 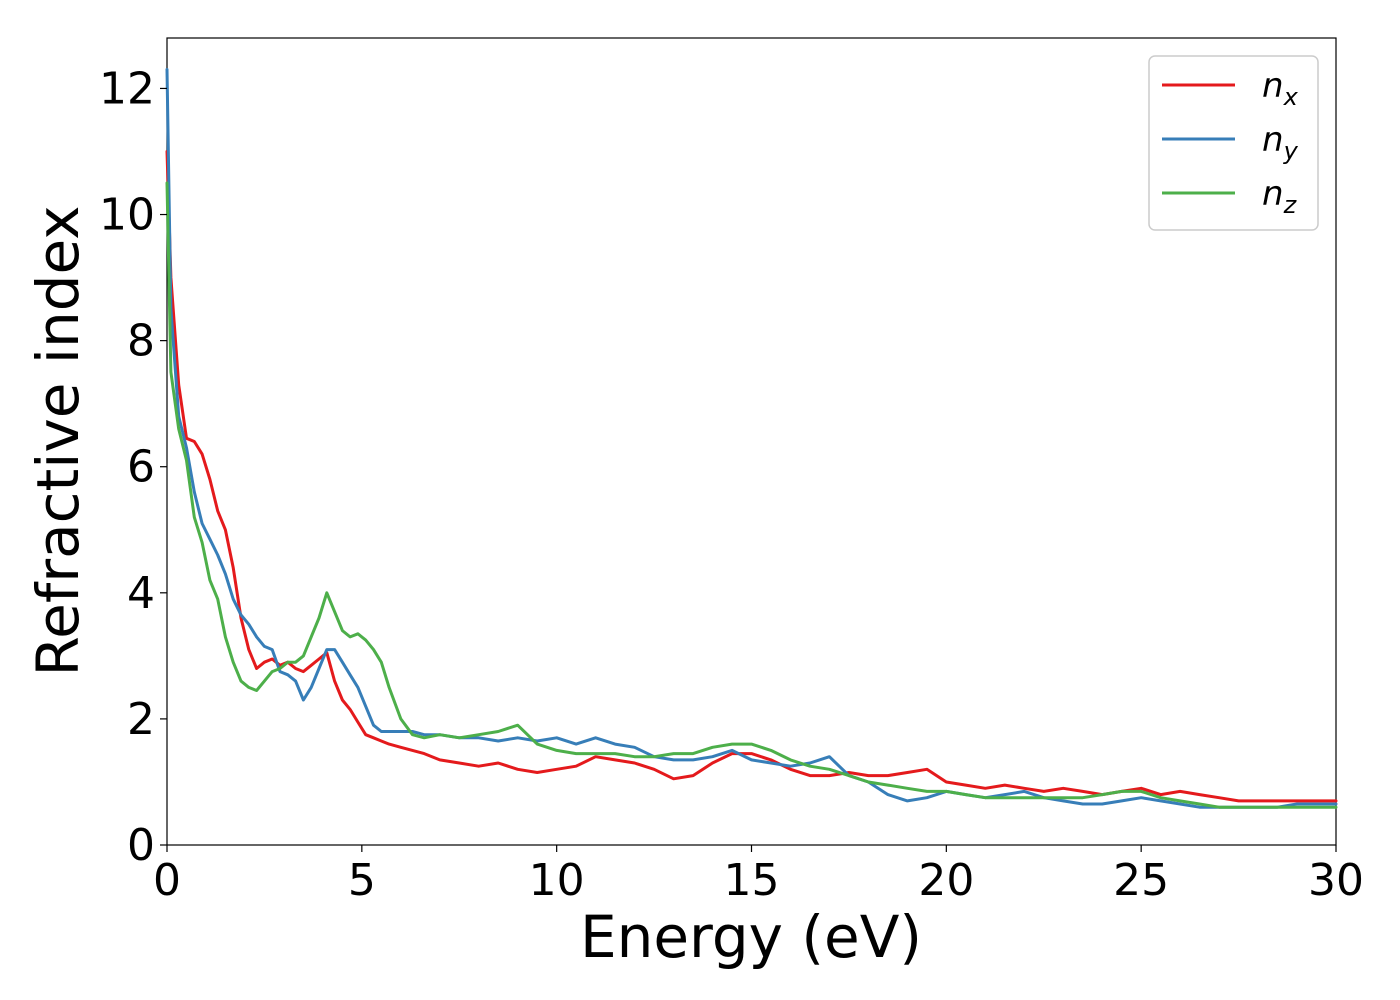 I want to click on legend-box, so click(x=1233, y=143).